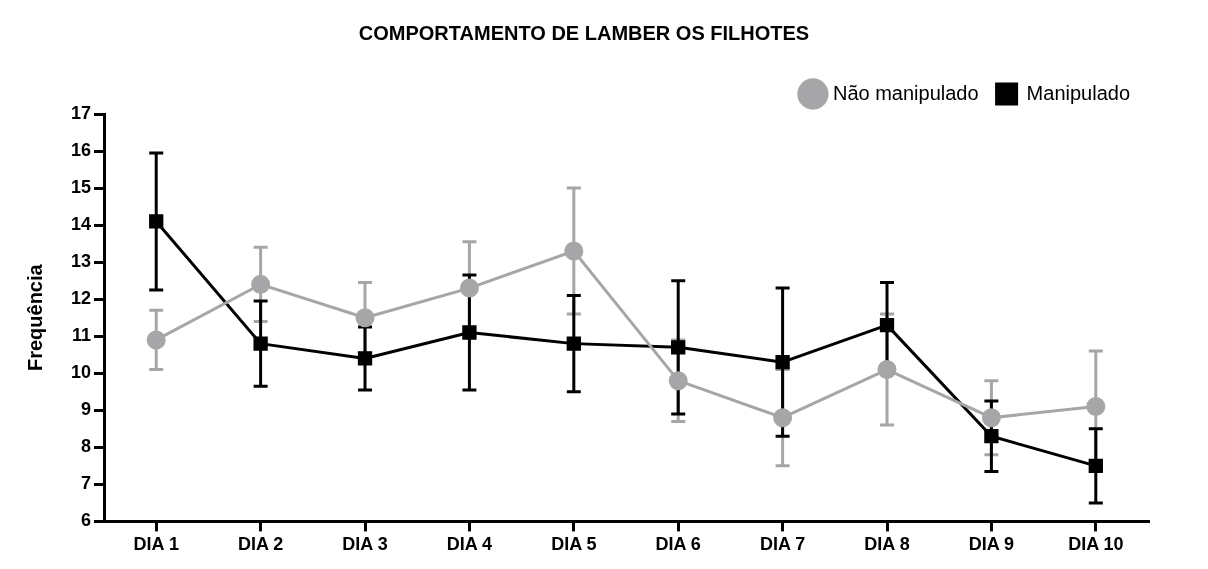 The image size is (1208, 569). I want to click on y-tick-label: 16, so click(81, 150).